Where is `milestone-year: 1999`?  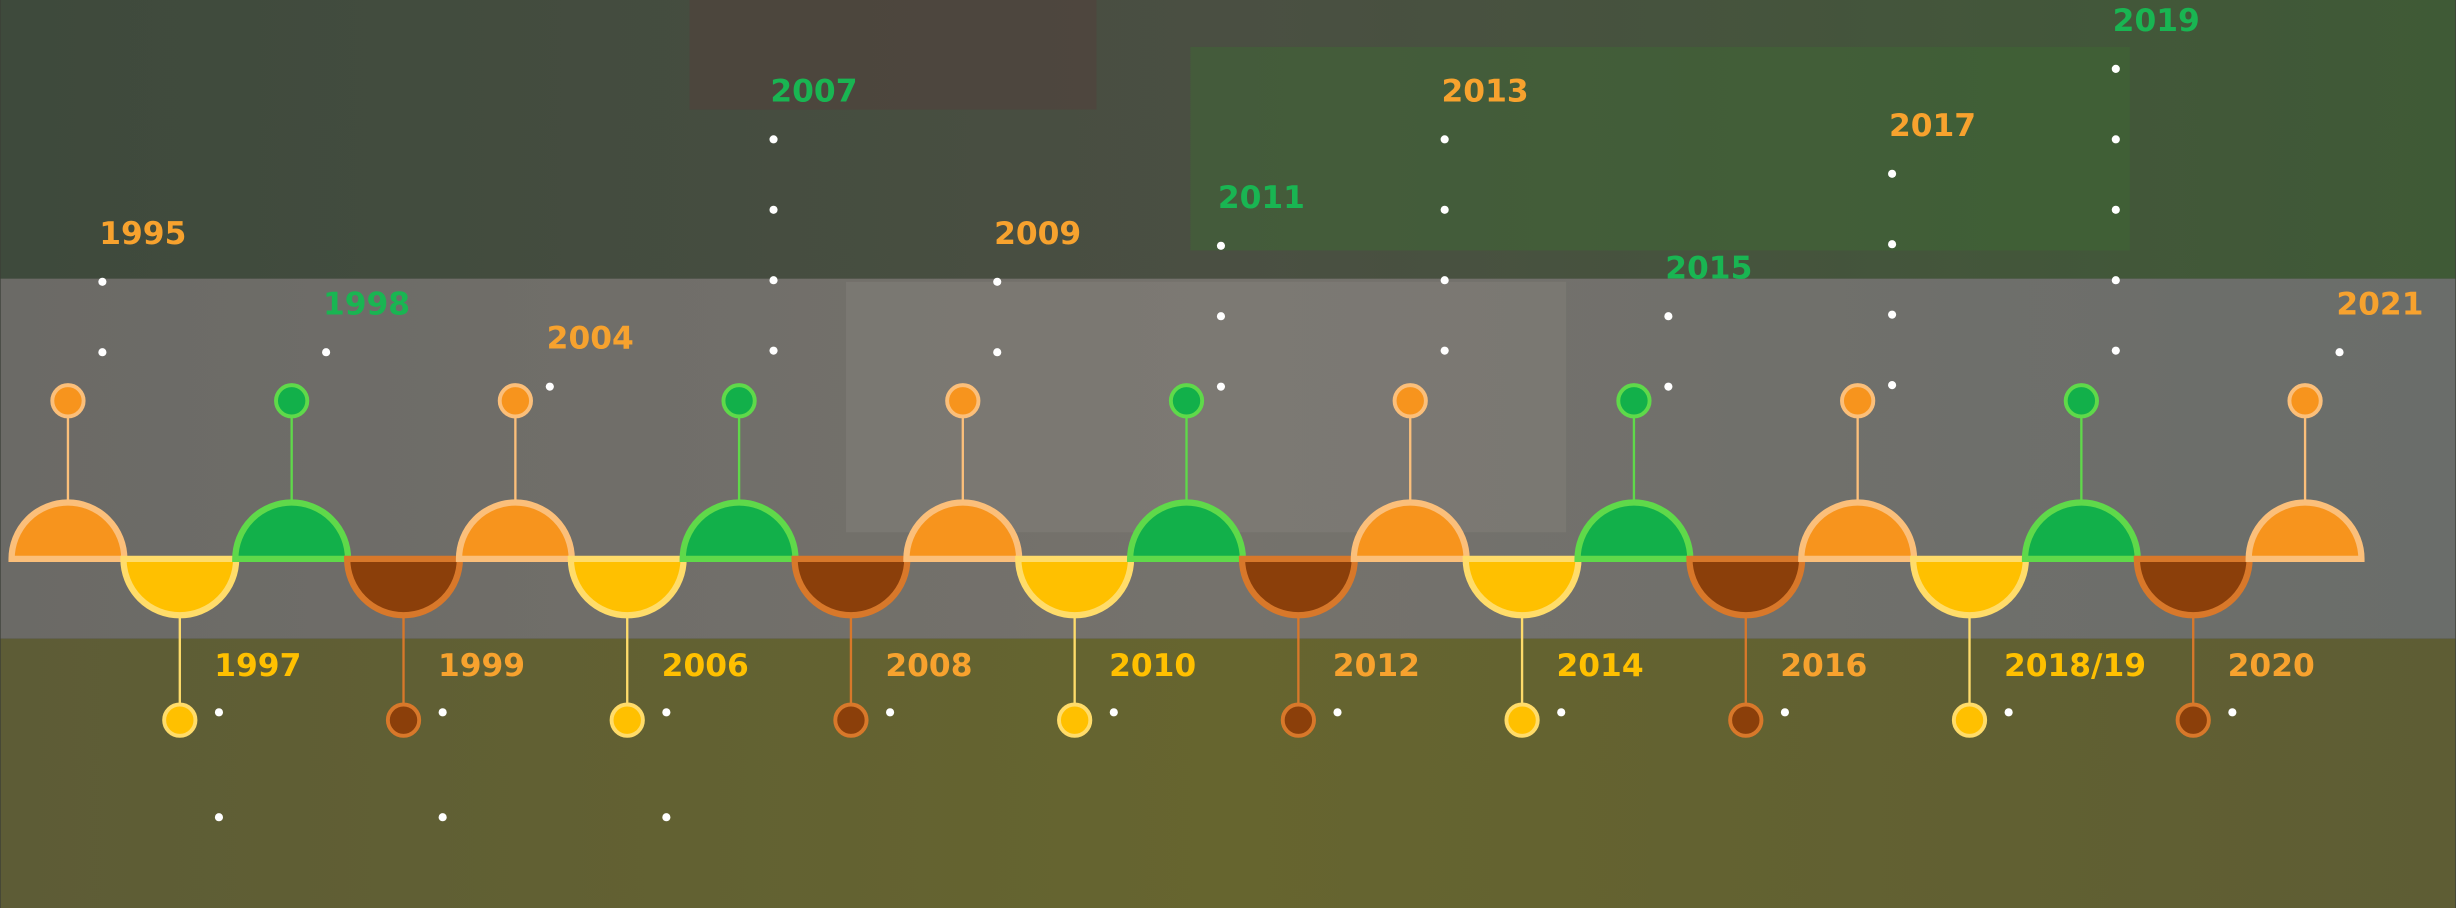
milestone-year: 1999 is located at coordinates (481, 666).